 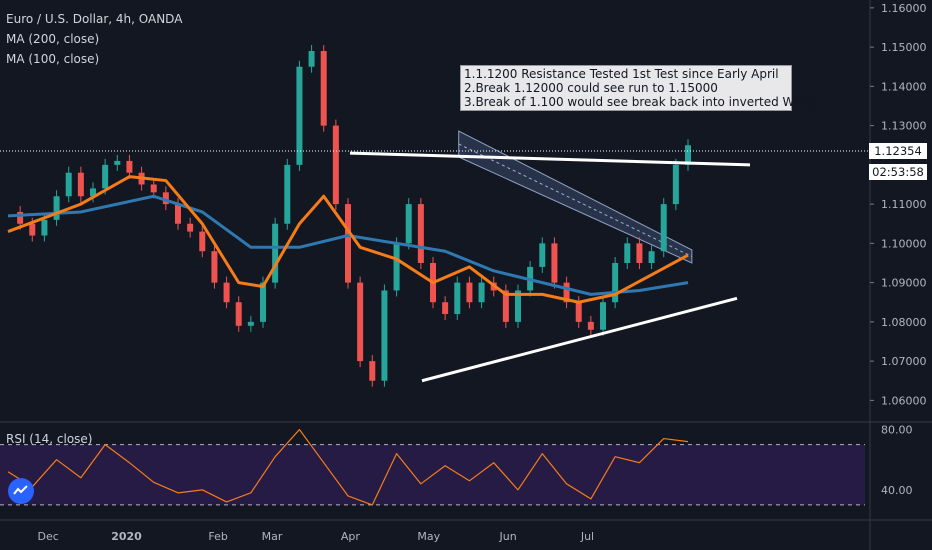 I want to click on price-tick-label-1: 1.15000, so click(x=904, y=47).